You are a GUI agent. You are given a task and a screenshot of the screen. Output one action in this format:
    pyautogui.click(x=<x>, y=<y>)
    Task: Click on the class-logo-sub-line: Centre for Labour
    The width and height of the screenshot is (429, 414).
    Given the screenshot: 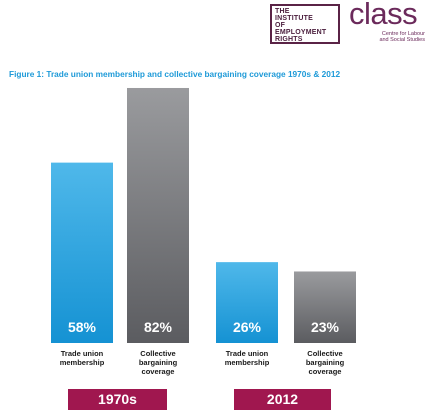 What is the action you would take?
    pyautogui.click(x=403, y=34)
    